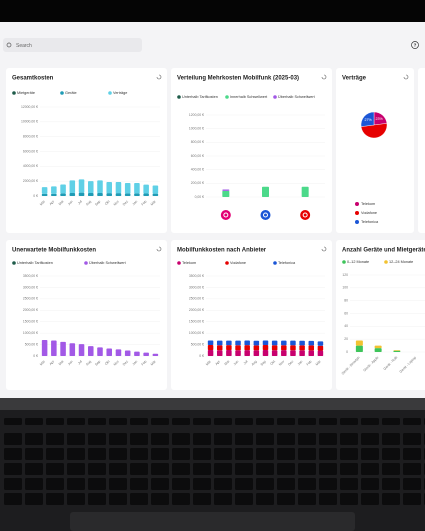 The image size is (425, 531). What do you see at coordinates (61, 362) in the screenshot?
I see `x-tick-label: Mai` at bounding box center [61, 362].